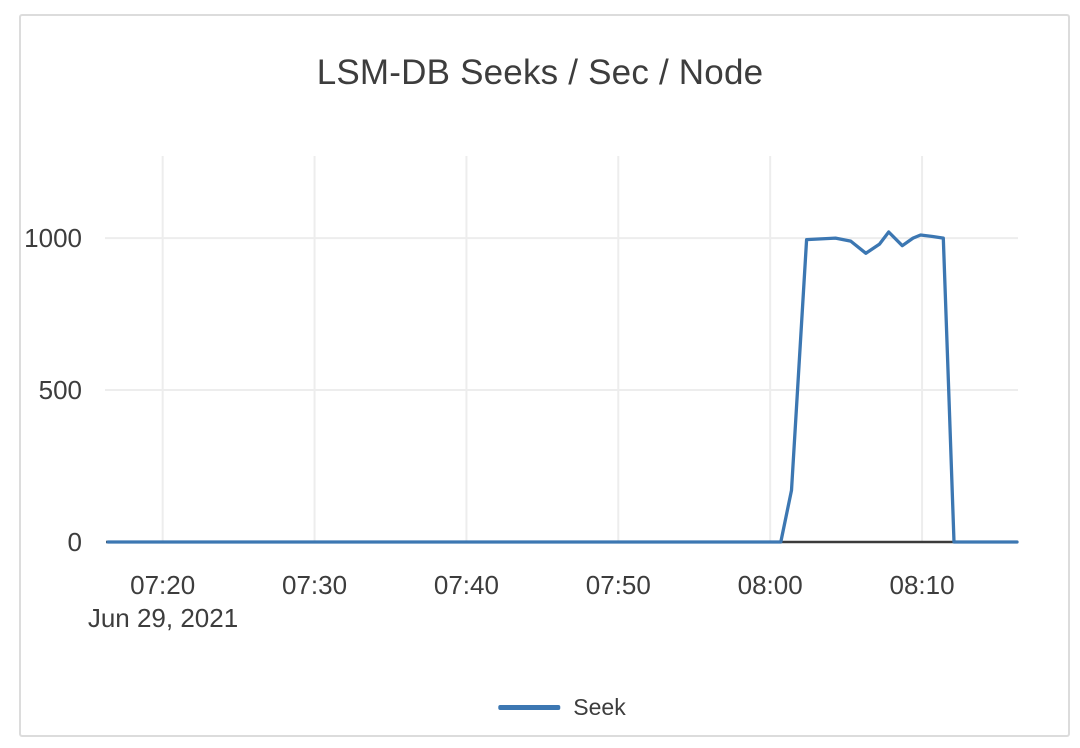  Describe the element at coordinates (922, 585) in the screenshot. I see `x-tick-label: 08:10` at that location.